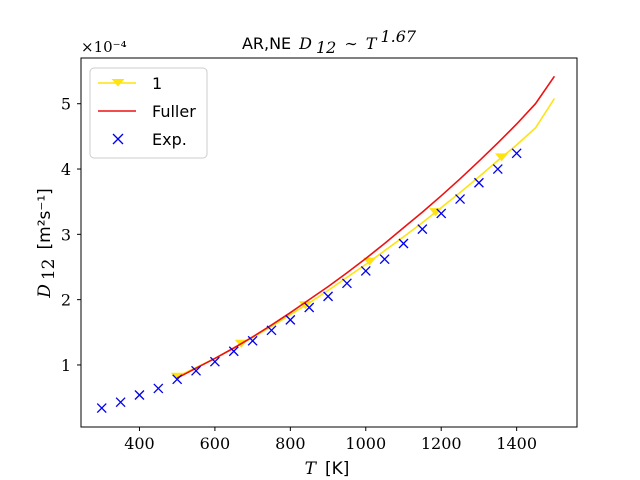 The width and height of the screenshot is (640, 480). I want to click on x-tick-label: 800, so click(290, 443).